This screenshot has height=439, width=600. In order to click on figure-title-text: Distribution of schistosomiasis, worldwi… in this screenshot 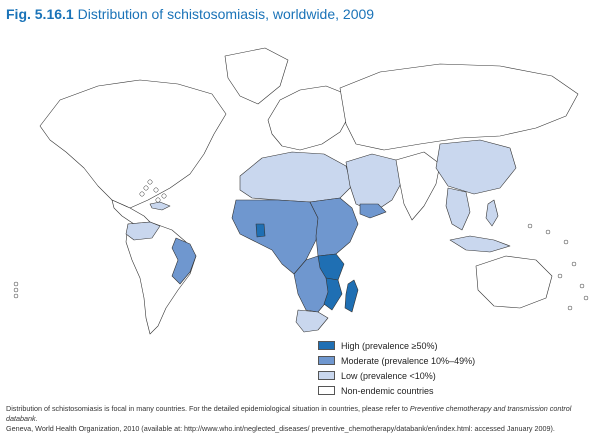, I will do `click(226, 14)`.